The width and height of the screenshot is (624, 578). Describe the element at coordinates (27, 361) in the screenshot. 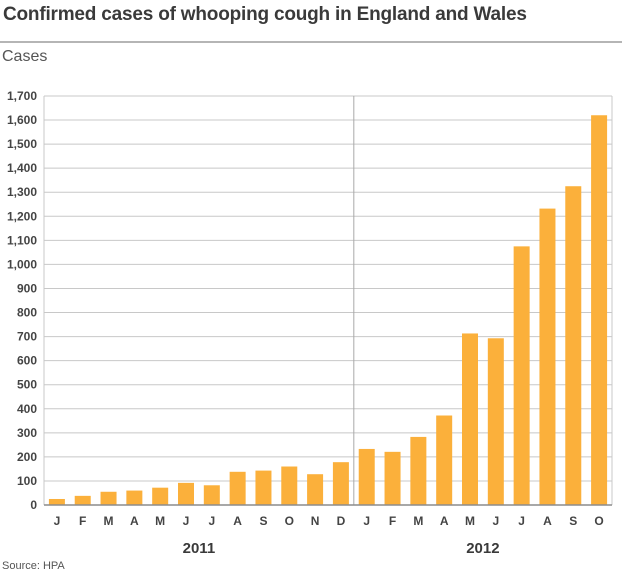

I see `y-tick-label: 600` at that location.